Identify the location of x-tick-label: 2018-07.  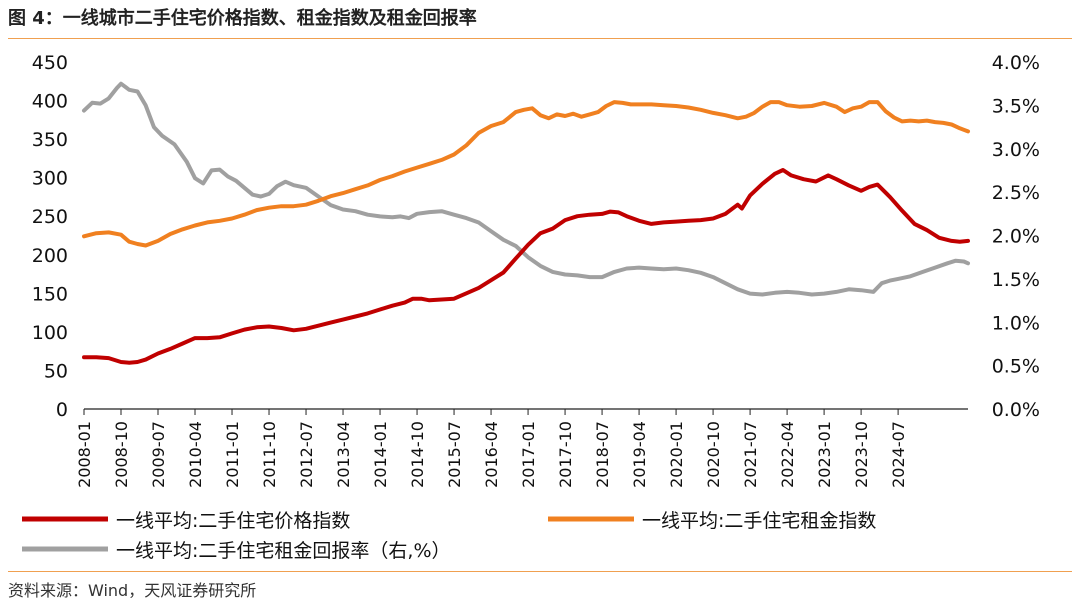
(602, 454).